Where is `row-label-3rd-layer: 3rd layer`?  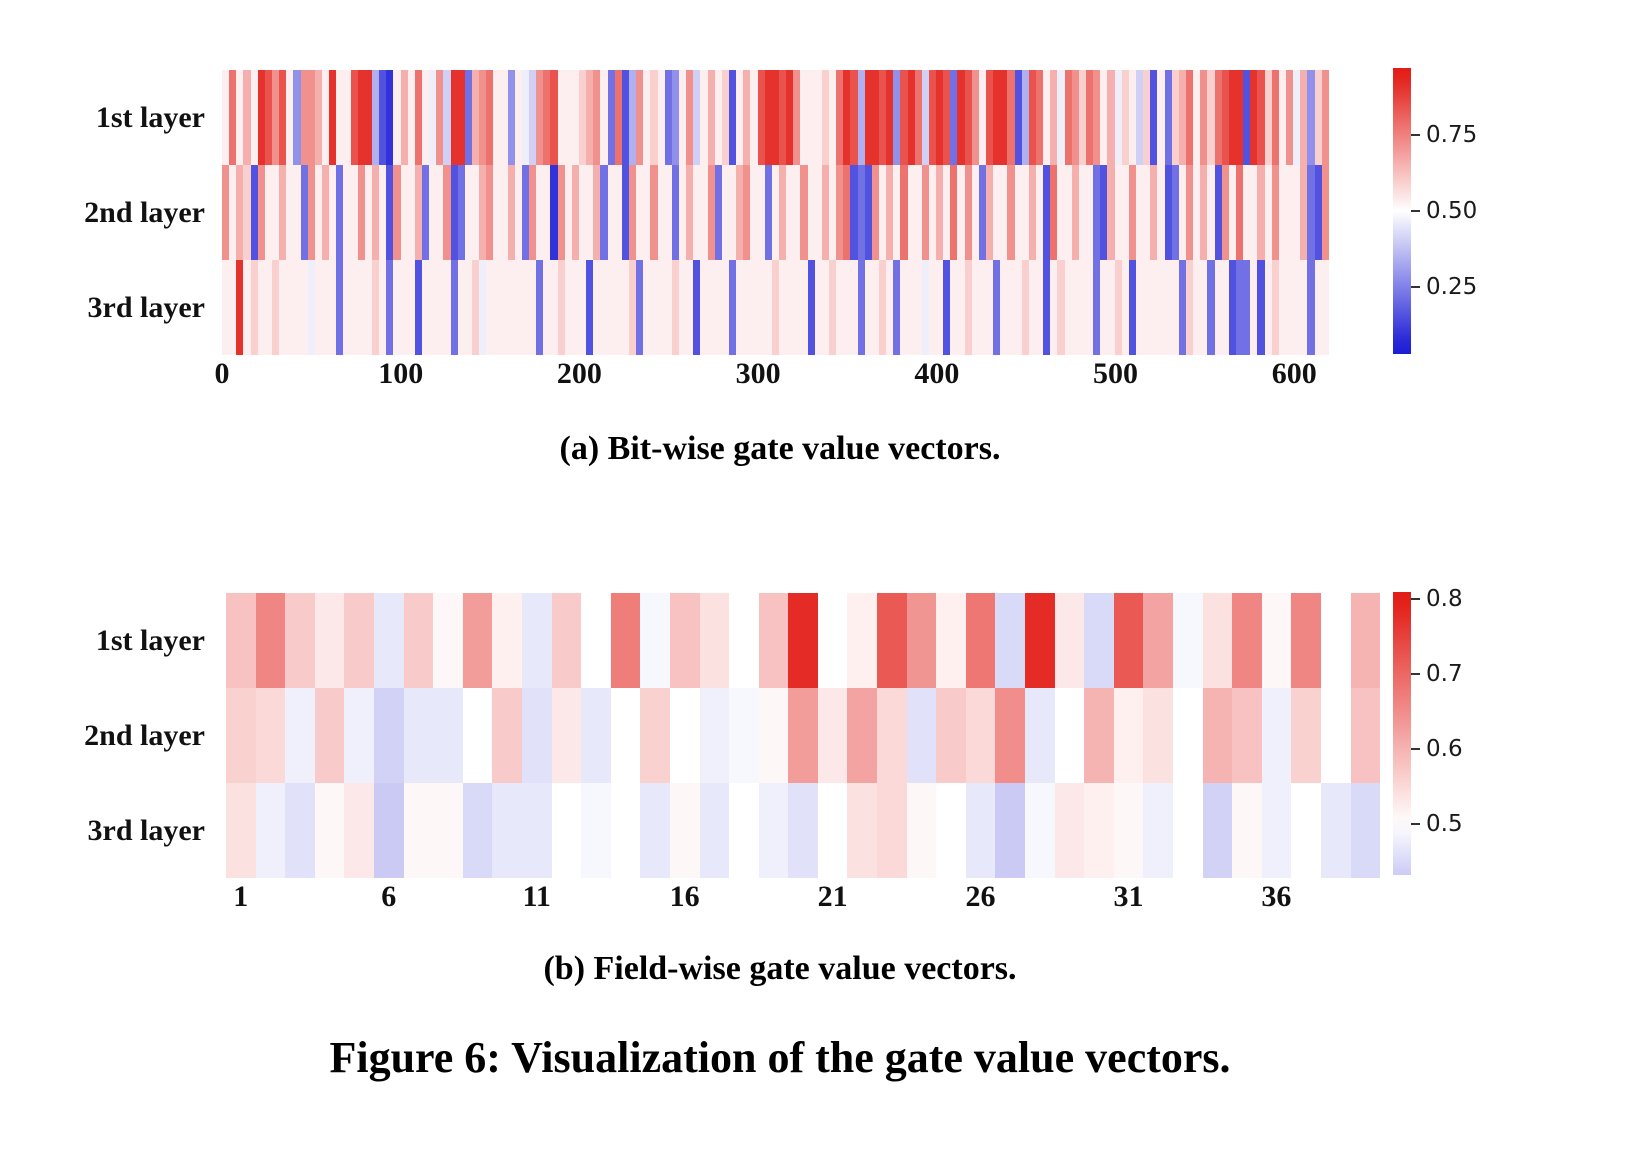 row-label-3rd-layer: 3rd layer is located at coordinates (146, 830).